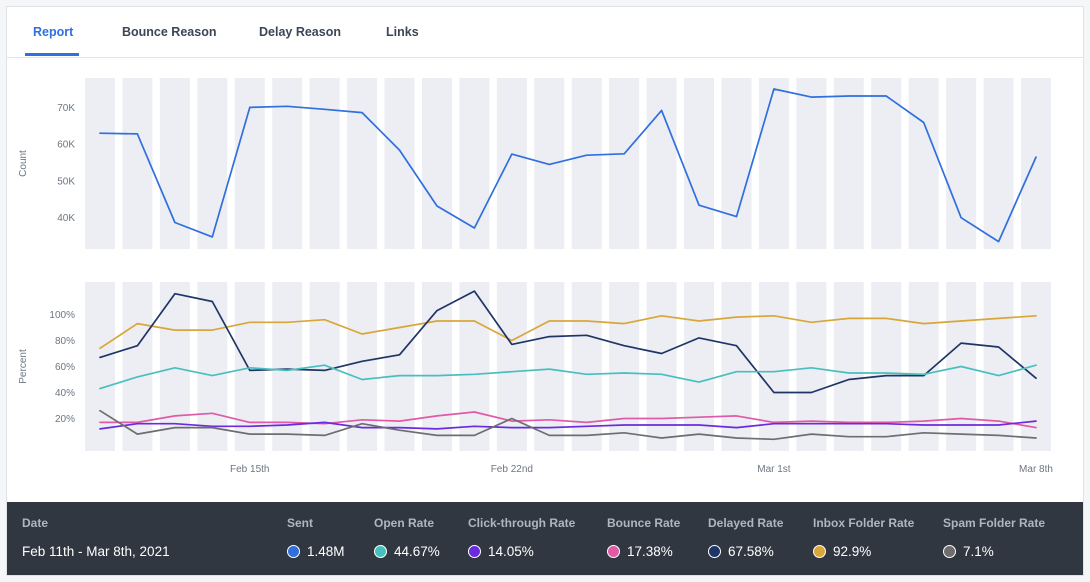 The width and height of the screenshot is (1090, 582). Describe the element at coordinates (746, 523) in the screenshot. I see `delayed-rate-label: Delayed Rate` at that location.